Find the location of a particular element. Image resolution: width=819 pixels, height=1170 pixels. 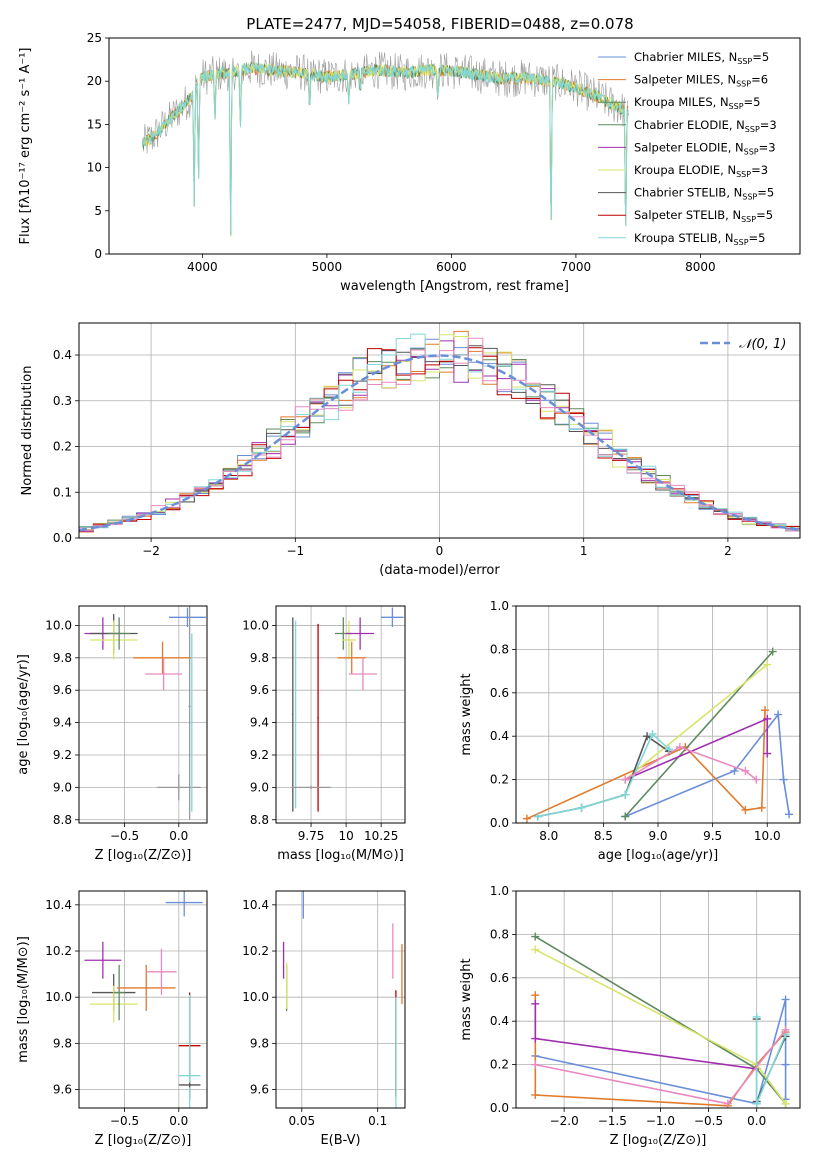

y-tick-label: 25 is located at coordinates (94, 38).